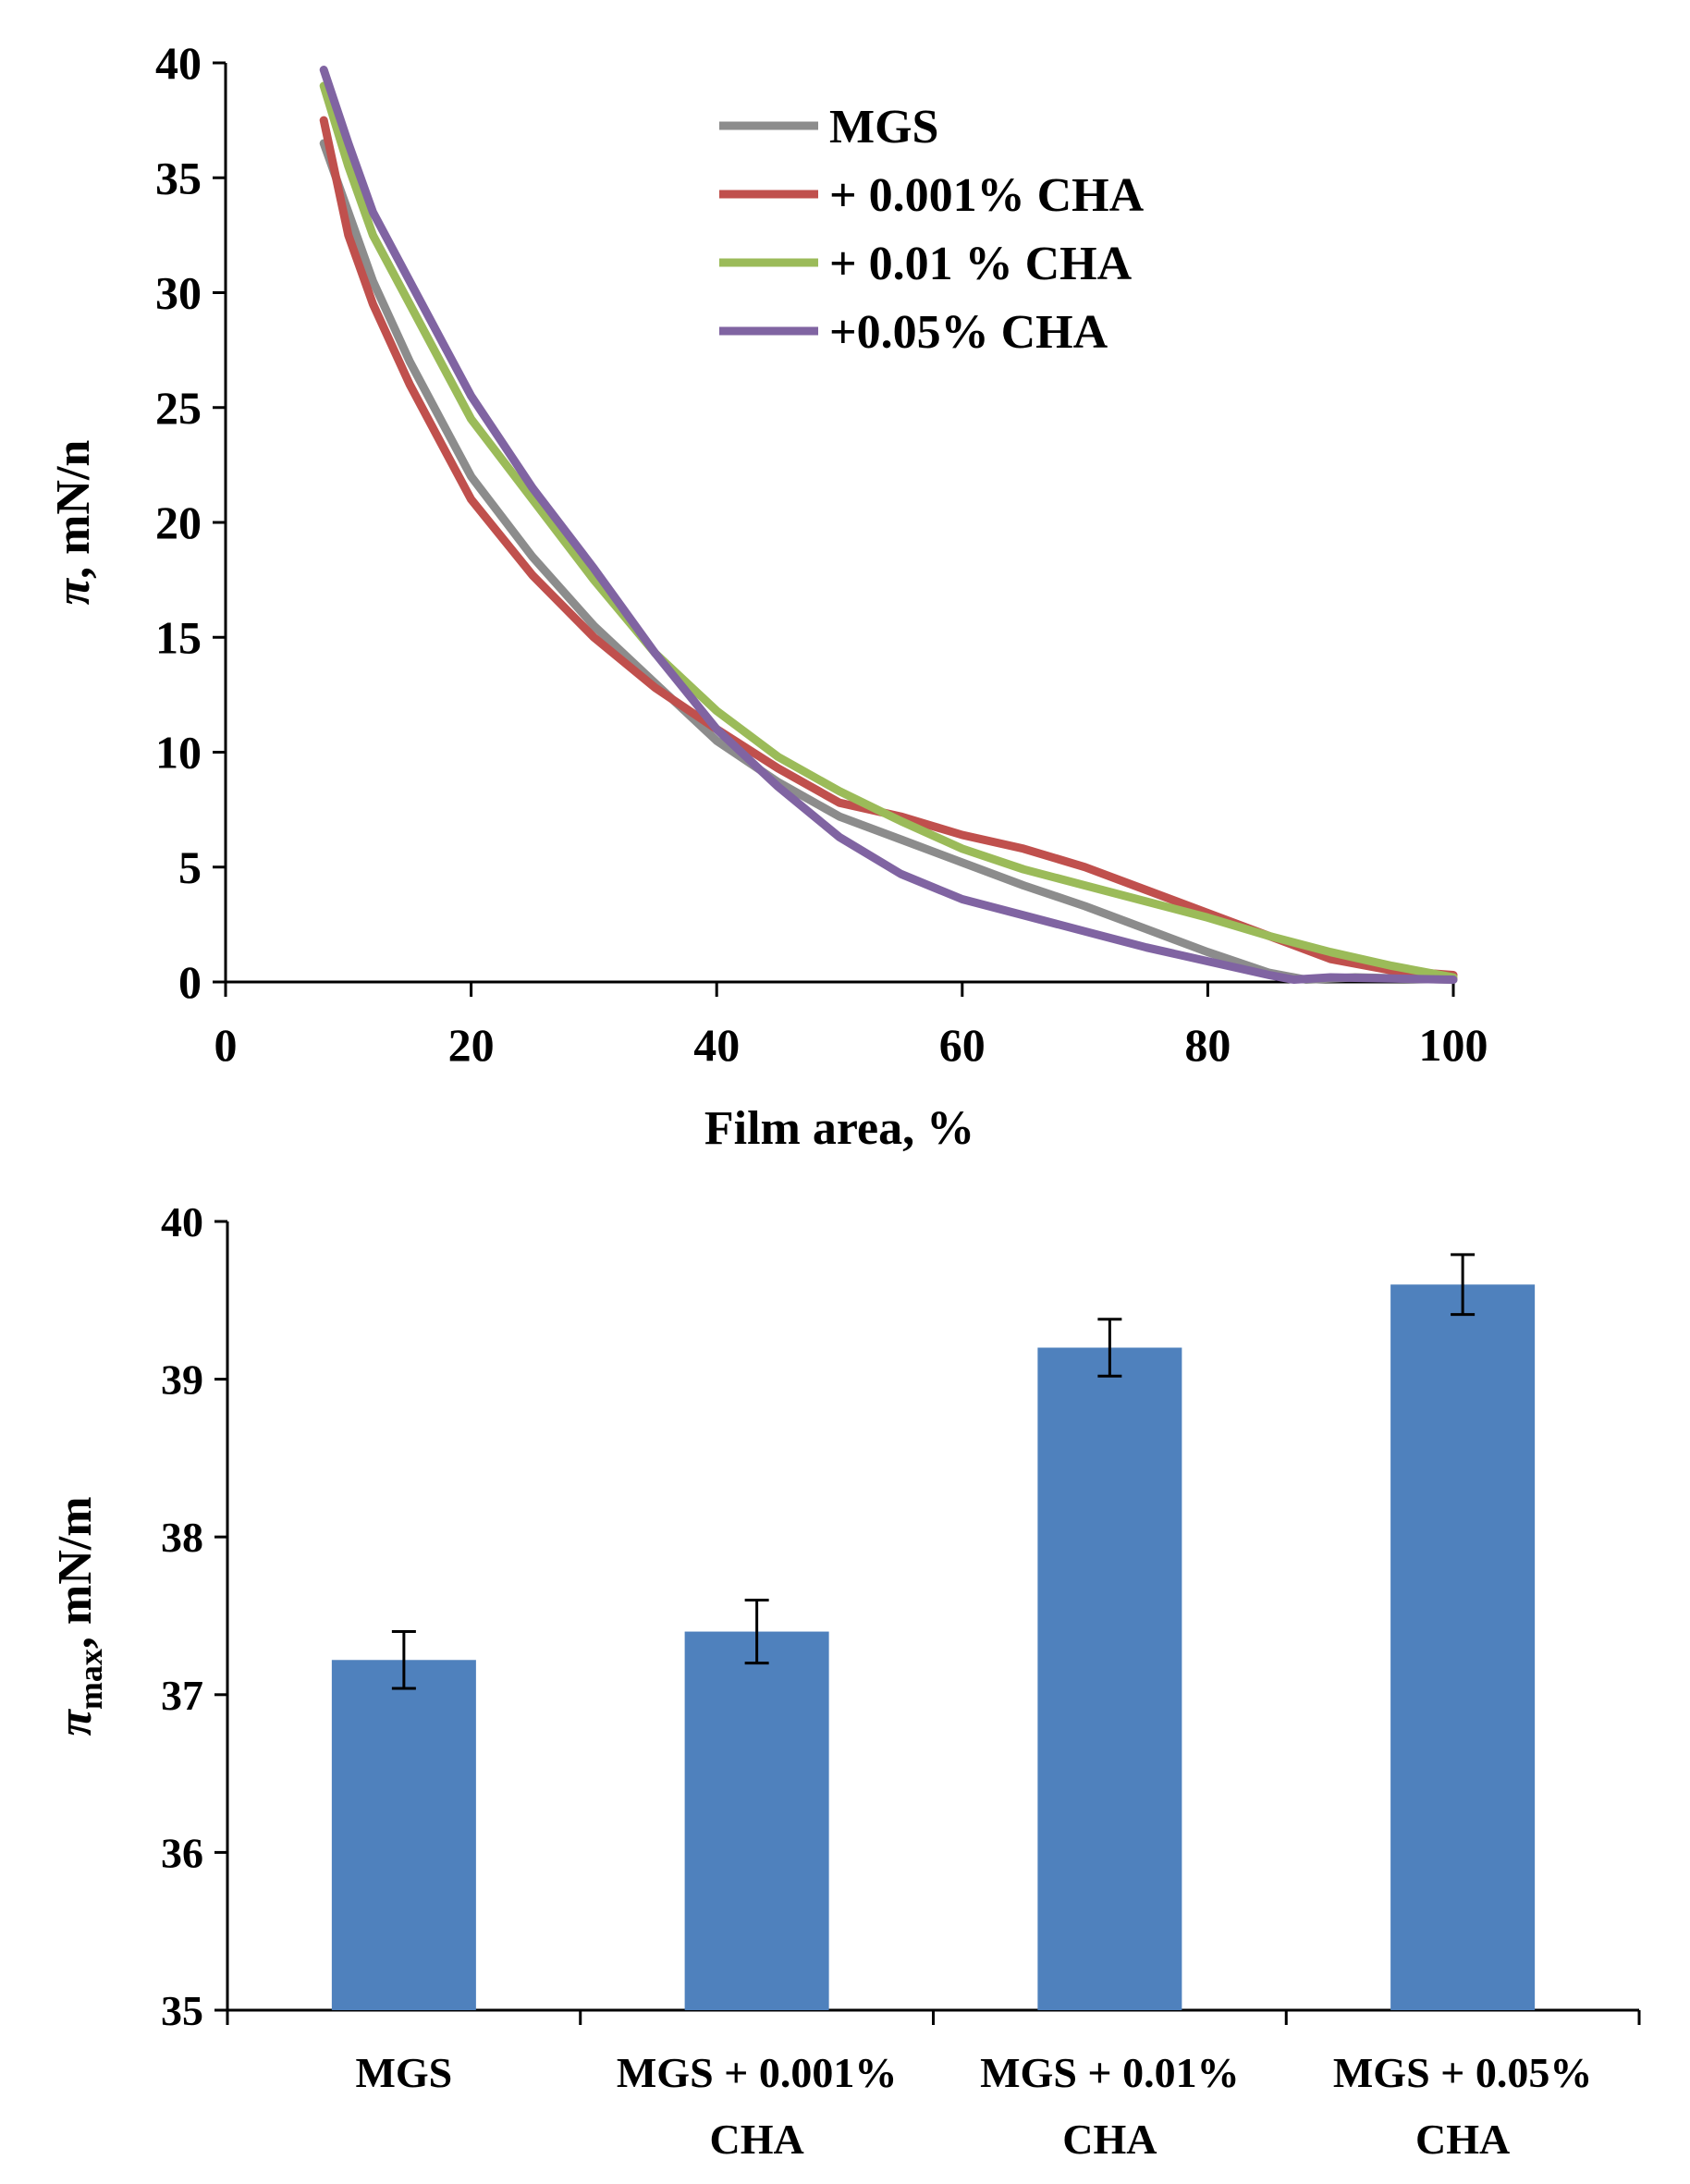 This screenshot has width=1690, height=2184. I want to click on bar-category-label-4: CHA, so click(1462, 2139).